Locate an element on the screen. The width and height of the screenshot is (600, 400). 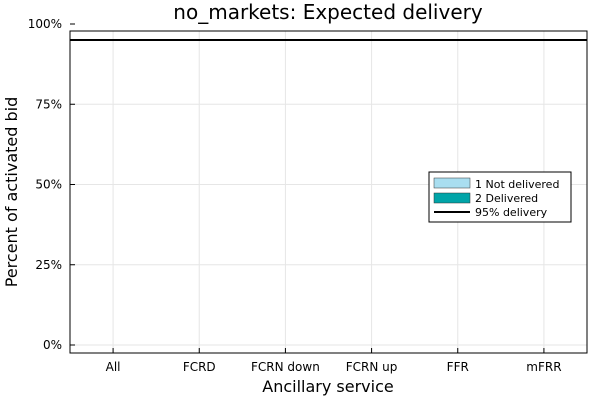
legend-label-95-delivery: 95% delivery is located at coordinates (511, 212).